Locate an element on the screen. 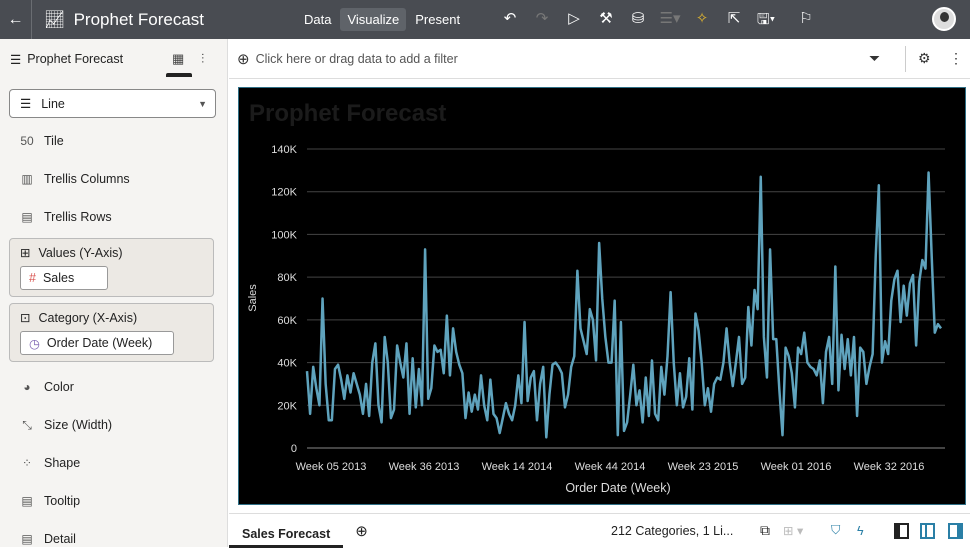 The height and width of the screenshot is (558, 970). x-tick-label: Week 36 2013 is located at coordinates (424, 467).